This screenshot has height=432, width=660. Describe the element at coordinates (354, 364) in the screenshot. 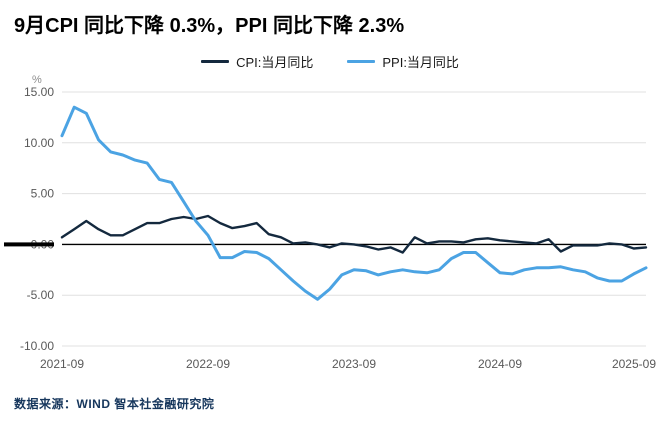

I see `x-tick-label: 2023-09` at that location.